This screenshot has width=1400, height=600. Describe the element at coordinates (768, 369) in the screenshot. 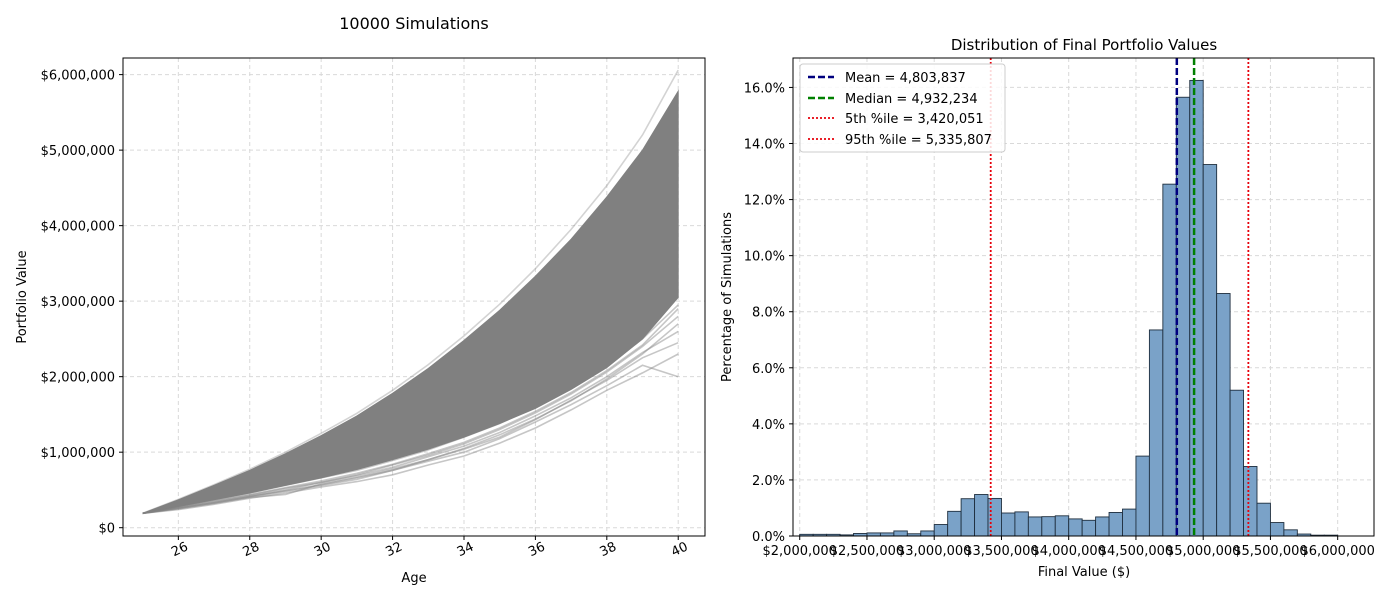

I see `hist-ytick-label: 6.0%` at that location.